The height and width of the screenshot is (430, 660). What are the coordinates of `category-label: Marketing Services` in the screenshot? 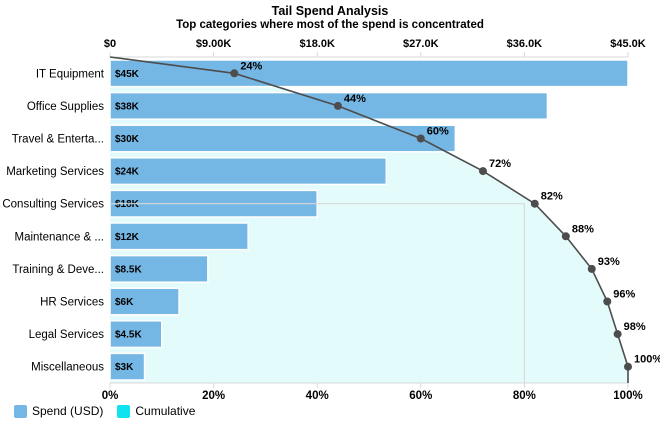 It's located at (55, 172).